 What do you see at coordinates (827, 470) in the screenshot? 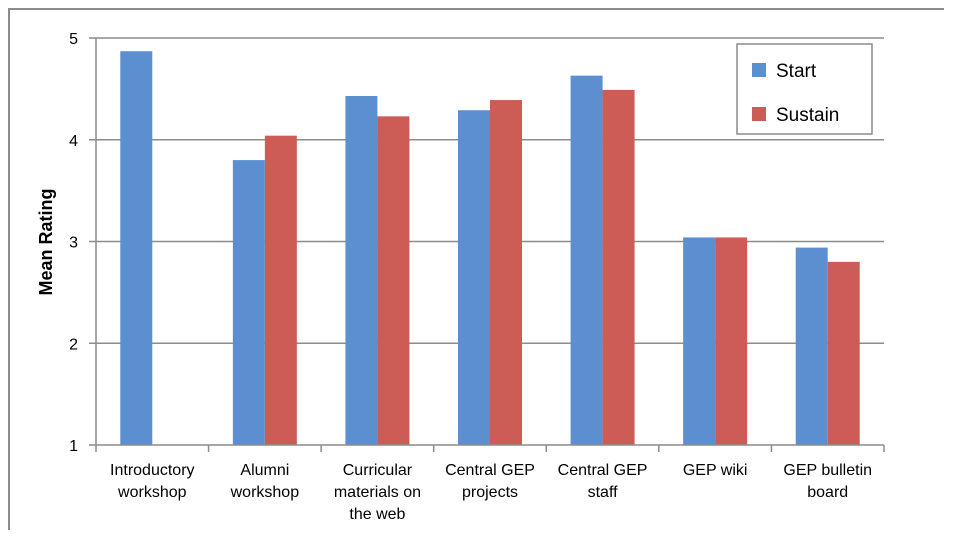
I see `x-category-label: GEP bulletin` at bounding box center [827, 470].